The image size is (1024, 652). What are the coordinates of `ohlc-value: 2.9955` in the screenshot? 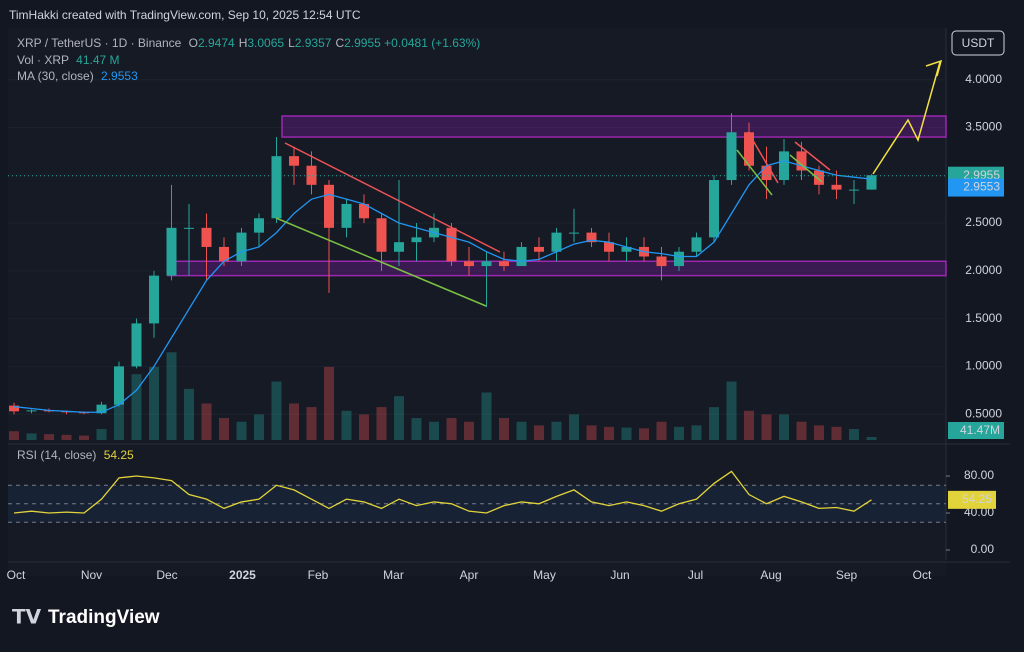 It's located at (362, 43).